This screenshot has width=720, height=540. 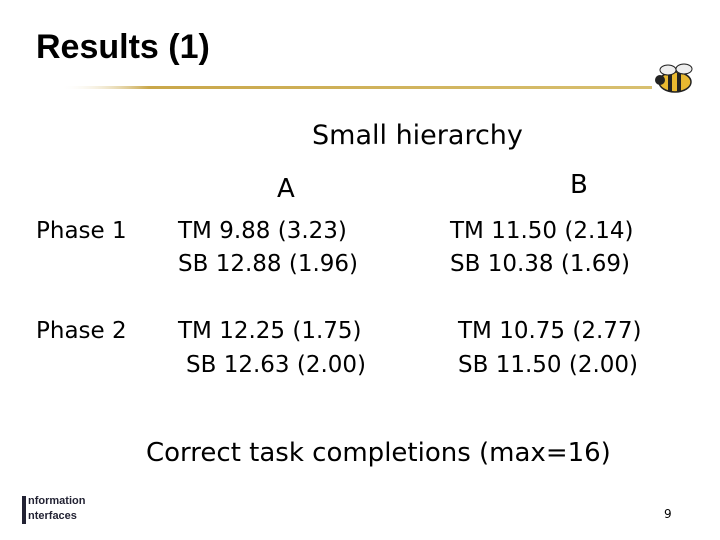 I want to click on cell: TM 12.25 (1.75), so click(x=270, y=331).